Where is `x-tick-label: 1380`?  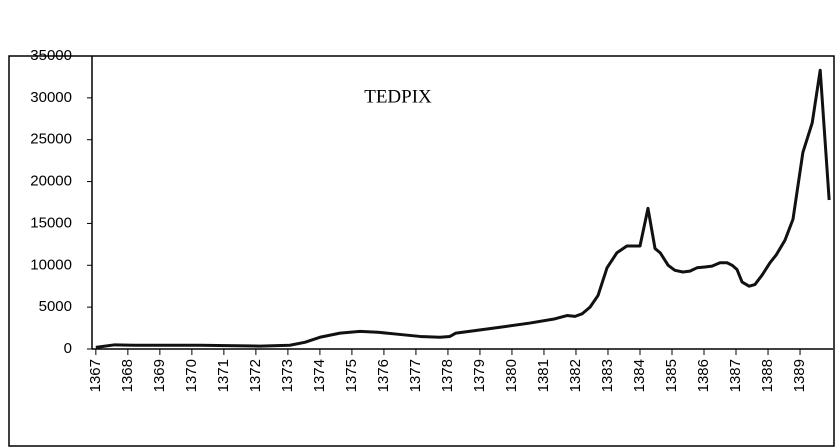 x-tick-label: 1380 is located at coordinates (511, 375).